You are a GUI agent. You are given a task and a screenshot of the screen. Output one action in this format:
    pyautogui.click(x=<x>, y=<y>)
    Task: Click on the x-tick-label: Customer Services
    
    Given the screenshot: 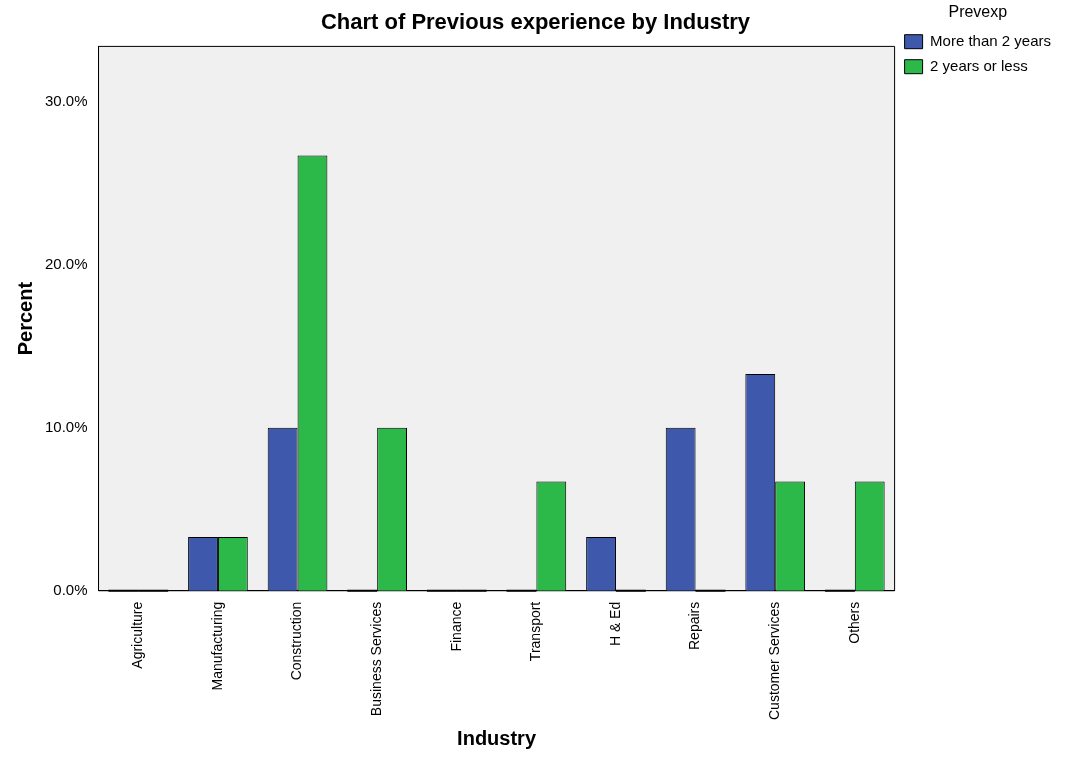 What is the action you would take?
    pyautogui.click(x=774, y=661)
    